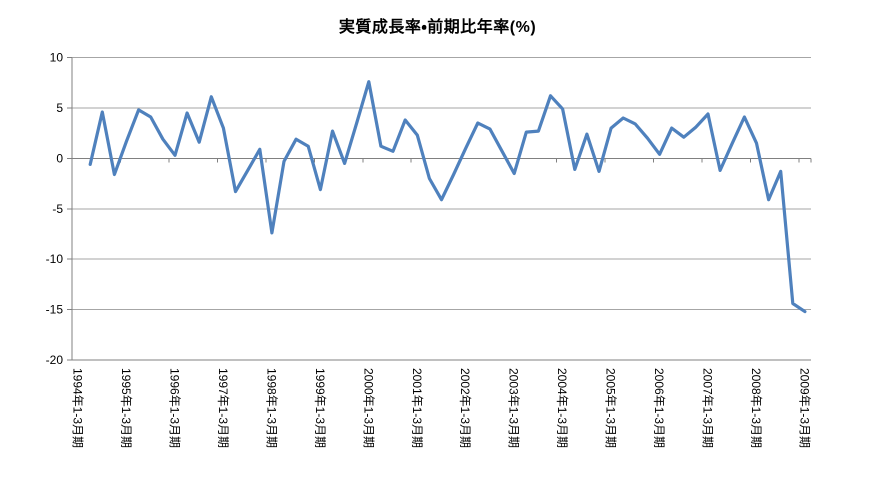 This screenshot has height=497, width=875. Describe the element at coordinates (57, 58) in the screenshot. I see `svg-text: 10` at that location.